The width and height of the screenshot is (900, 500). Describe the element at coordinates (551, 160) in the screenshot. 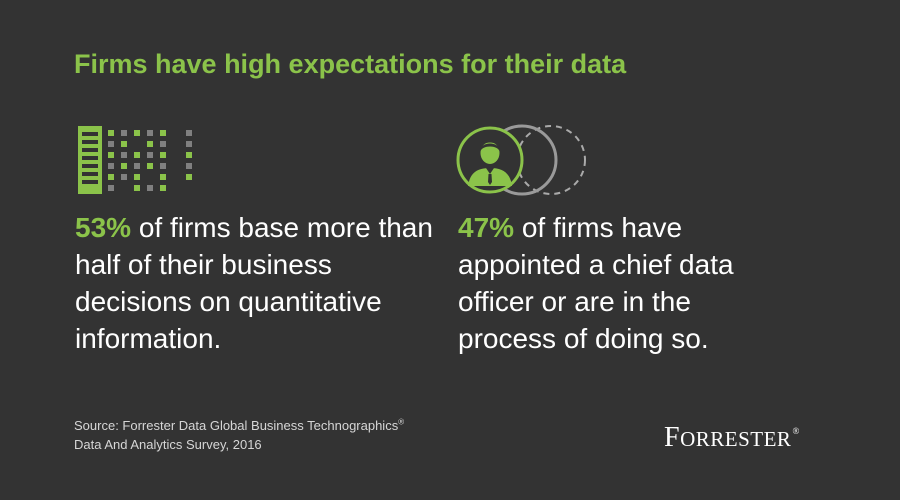

I see `dashed-circle-icon` at that location.